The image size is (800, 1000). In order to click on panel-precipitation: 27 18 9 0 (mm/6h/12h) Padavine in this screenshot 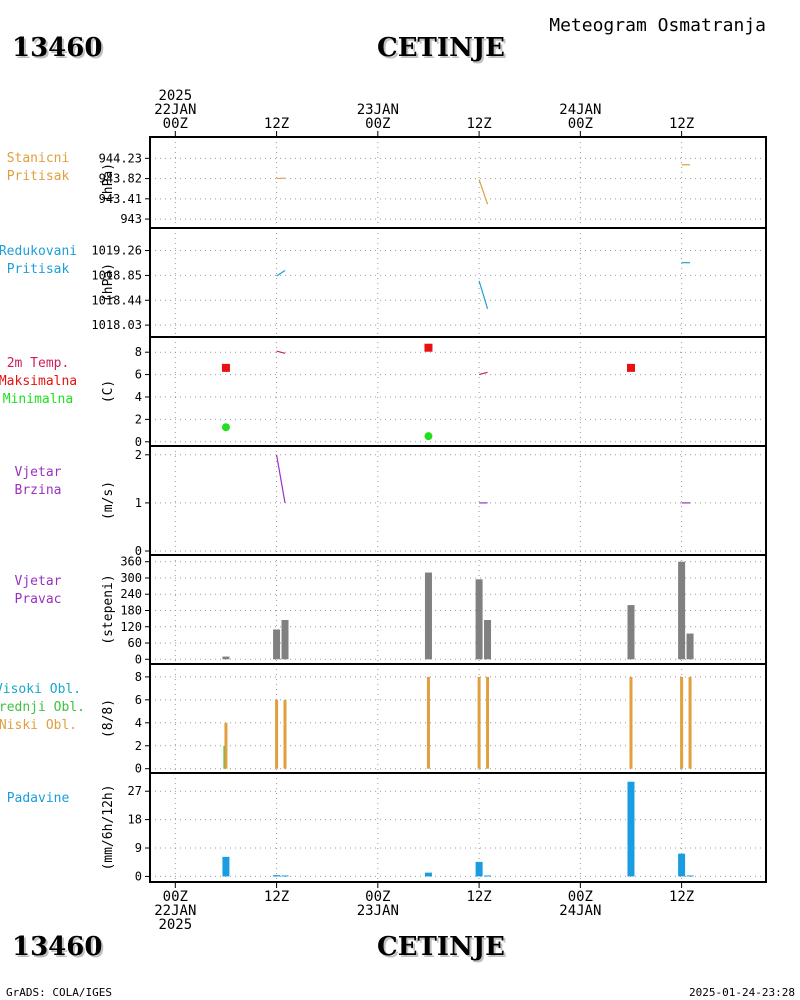, I will do `click(387, 827)`.